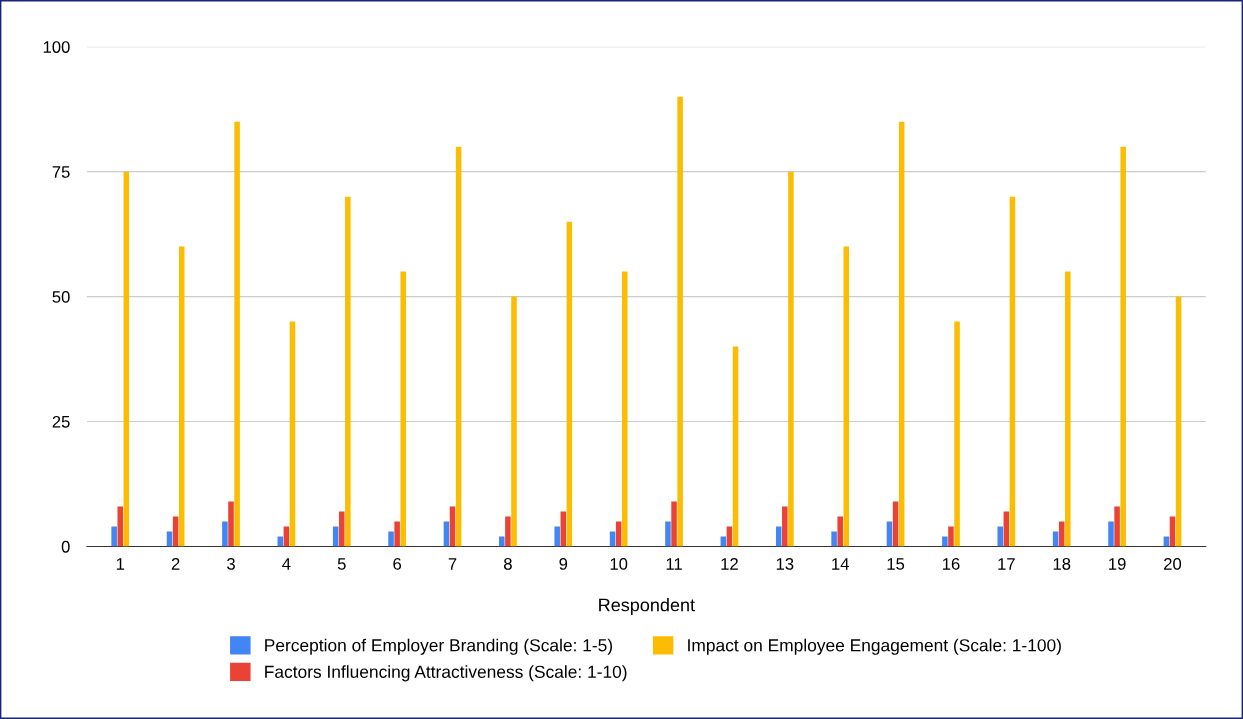  What do you see at coordinates (840, 564) in the screenshot?
I see `x-tick-label: 14` at bounding box center [840, 564].